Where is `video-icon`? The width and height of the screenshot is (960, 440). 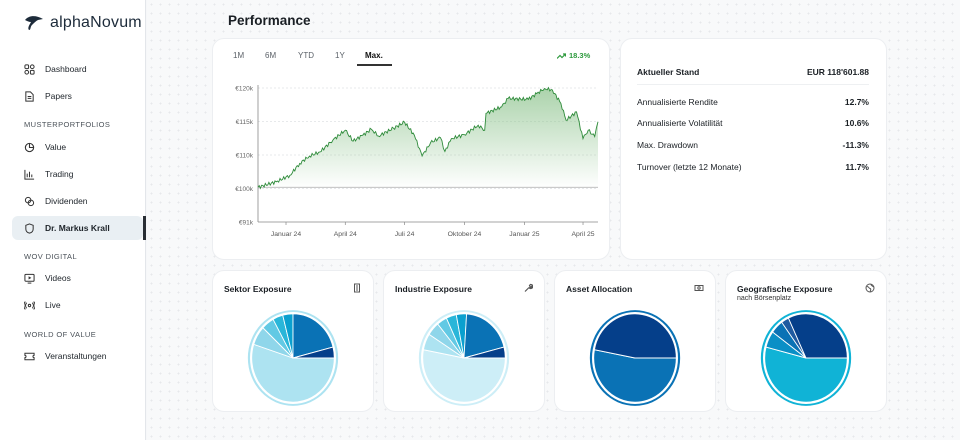
video-icon is located at coordinates (29, 278).